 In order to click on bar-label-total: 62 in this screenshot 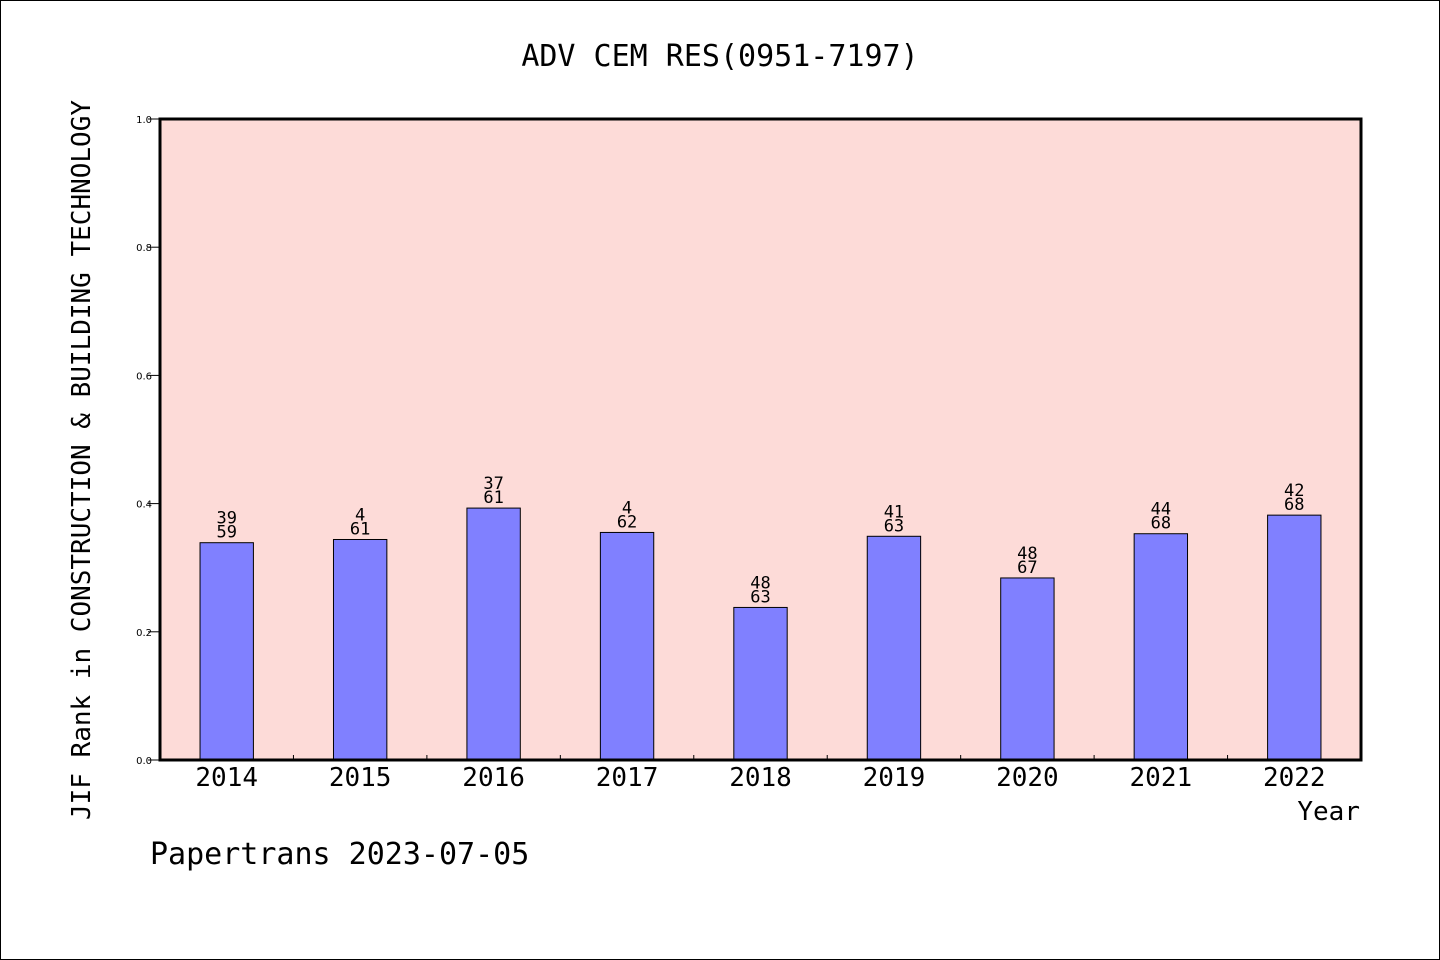, I will do `click(627, 522)`.